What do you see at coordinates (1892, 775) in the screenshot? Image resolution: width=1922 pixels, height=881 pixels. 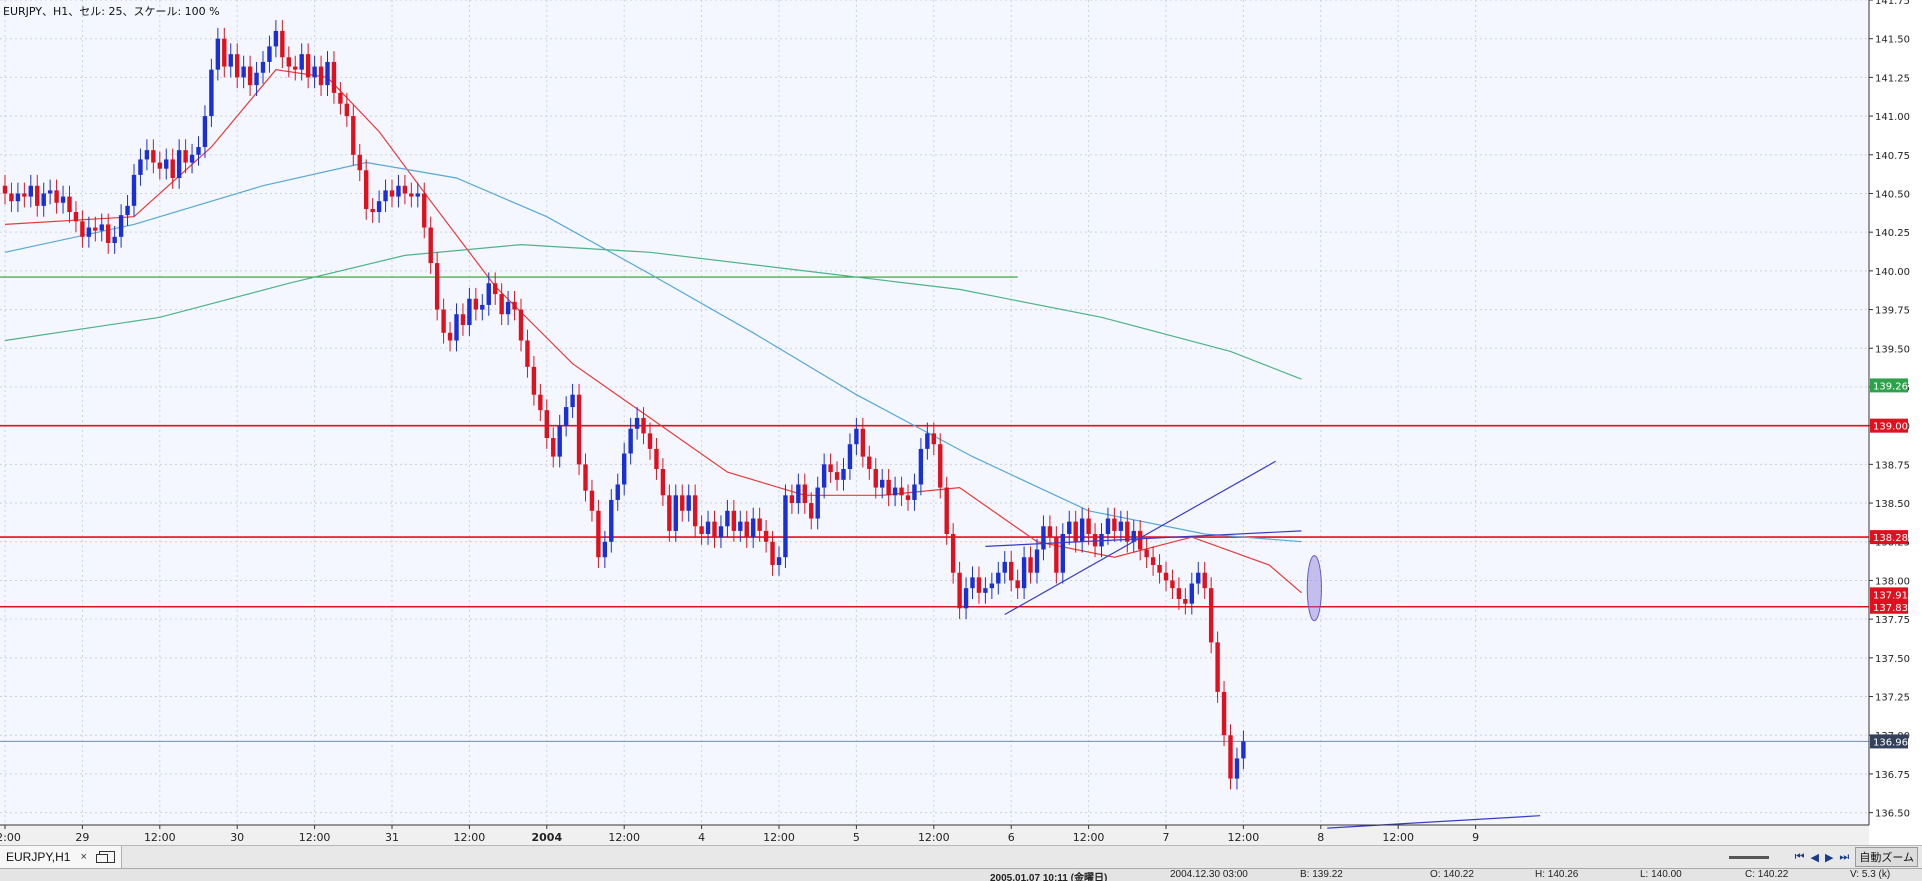 I see `y-tick-label: 136.75` at bounding box center [1892, 775].